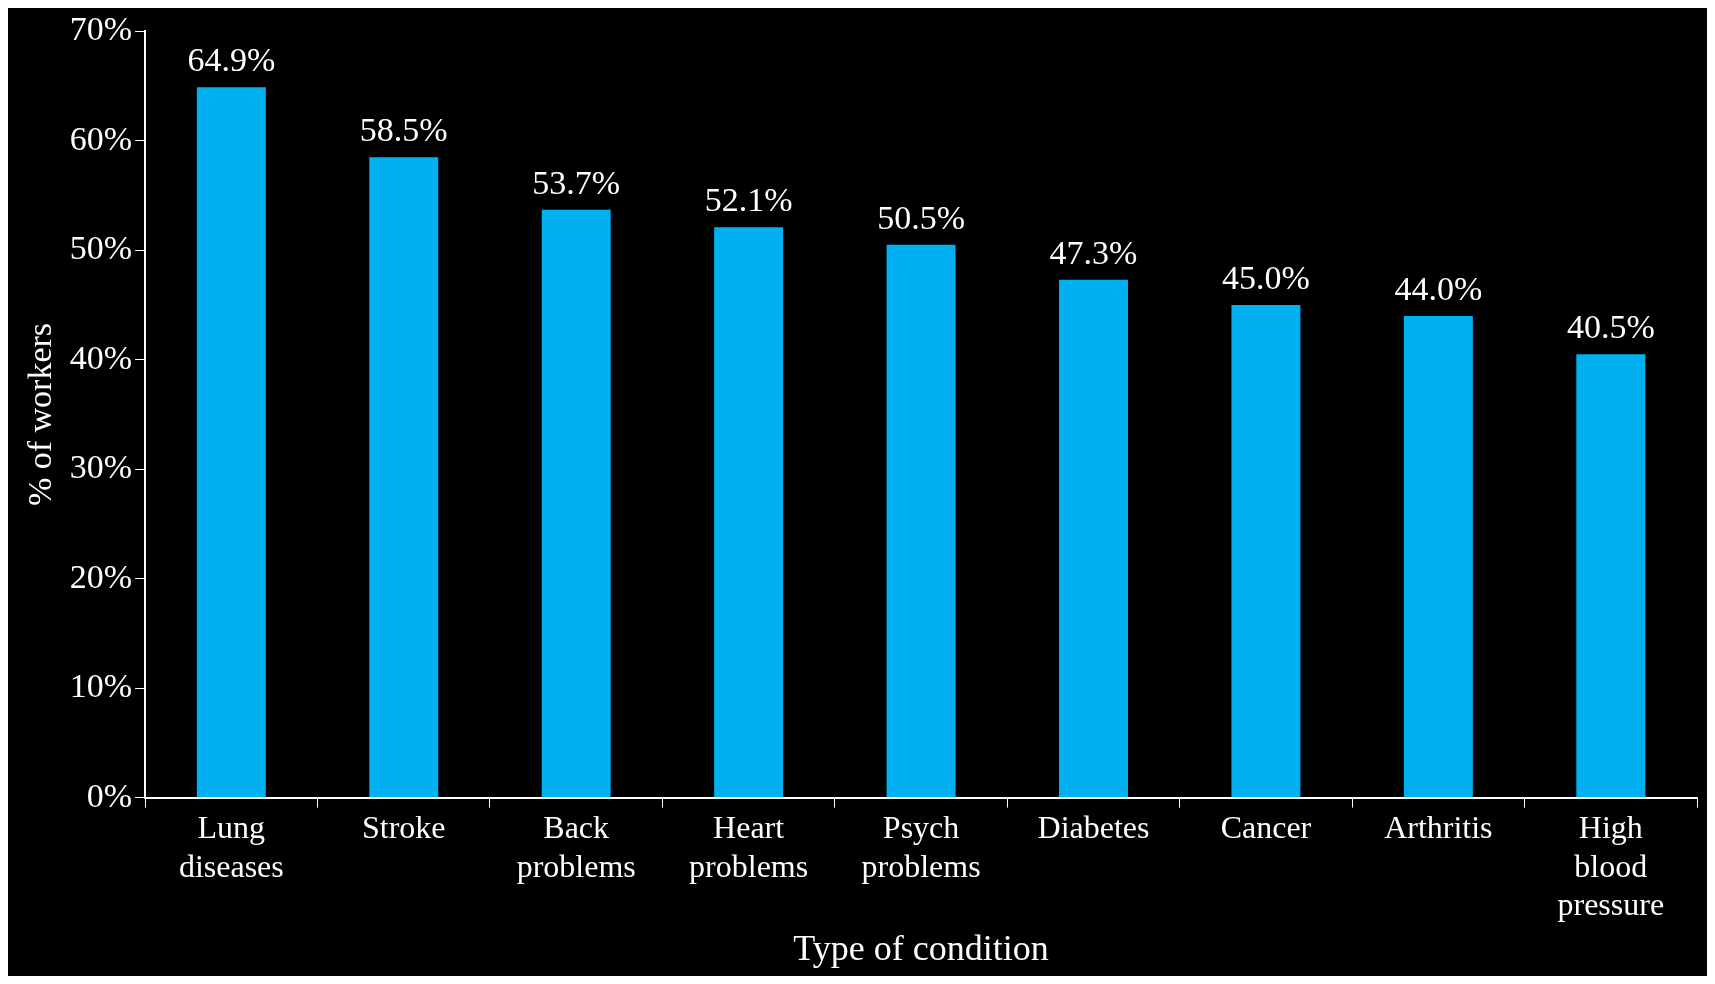 The width and height of the screenshot is (1715, 984). Describe the element at coordinates (101, 467) in the screenshot. I see `y-tick-label: 30%` at that location.